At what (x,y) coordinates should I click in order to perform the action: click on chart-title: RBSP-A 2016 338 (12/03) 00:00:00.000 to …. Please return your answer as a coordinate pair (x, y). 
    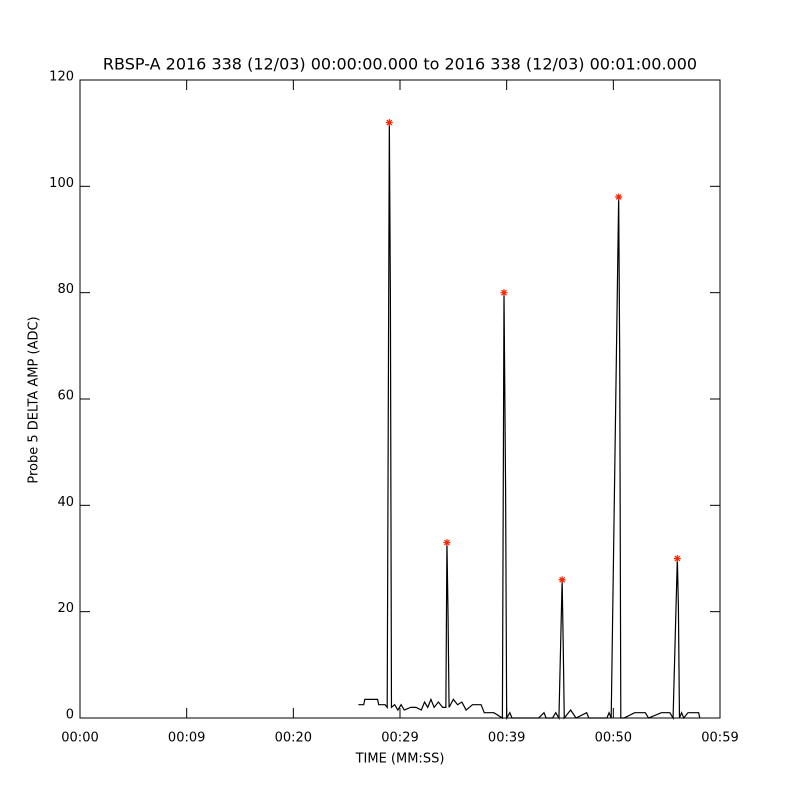
    Looking at the image, I should click on (400, 64).